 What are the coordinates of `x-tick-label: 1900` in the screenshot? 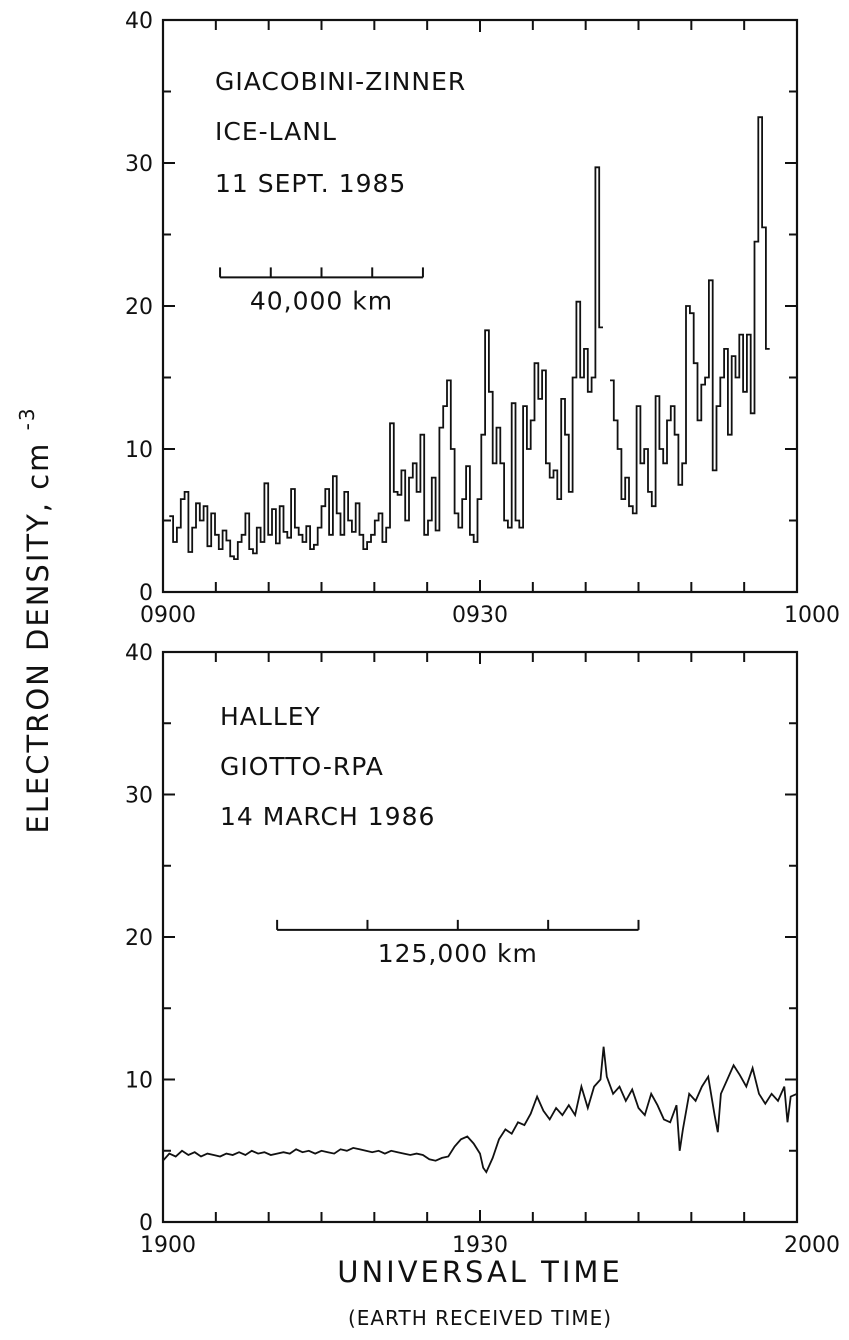 It's located at (168, 1245).